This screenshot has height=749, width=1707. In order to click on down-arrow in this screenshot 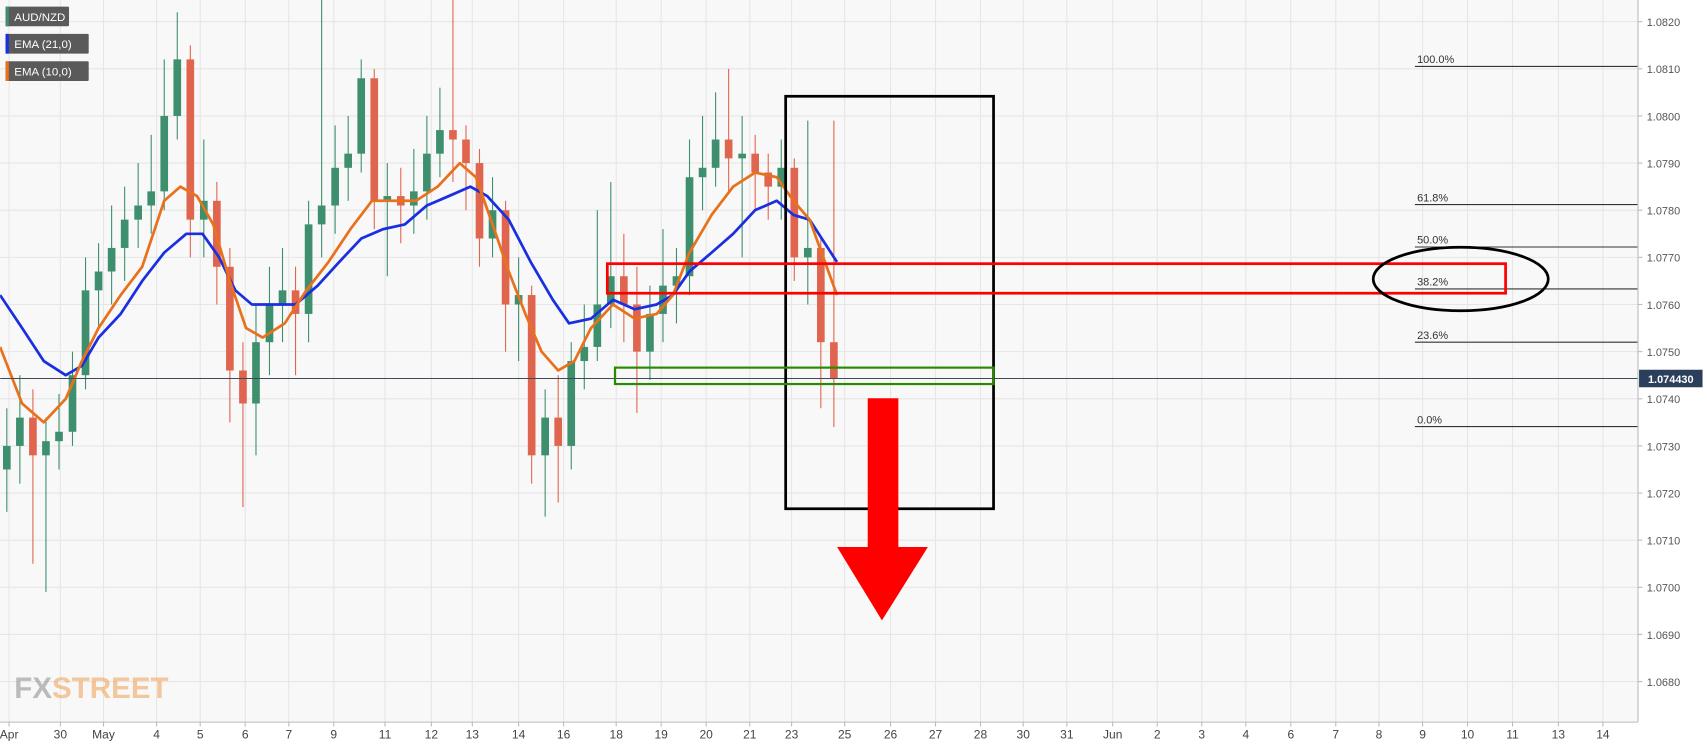, I will do `click(882, 509)`.